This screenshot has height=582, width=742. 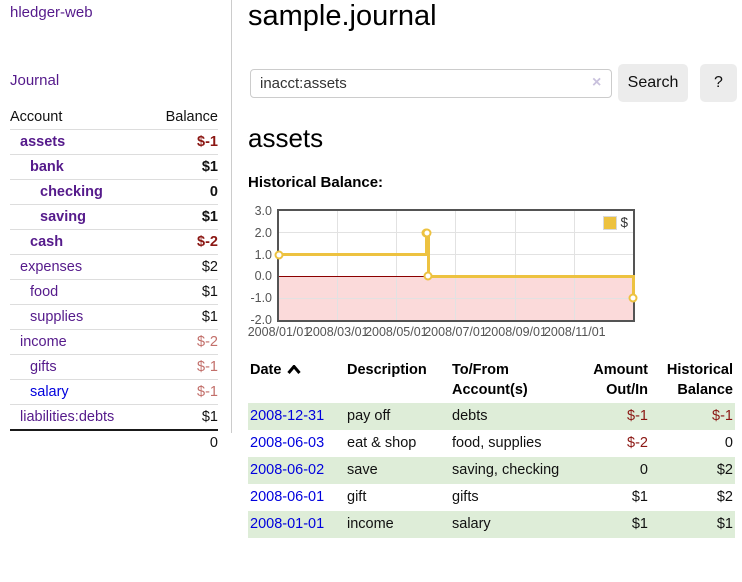 What do you see at coordinates (43, 367) in the screenshot?
I see `account-link: gifts` at bounding box center [43, 367].